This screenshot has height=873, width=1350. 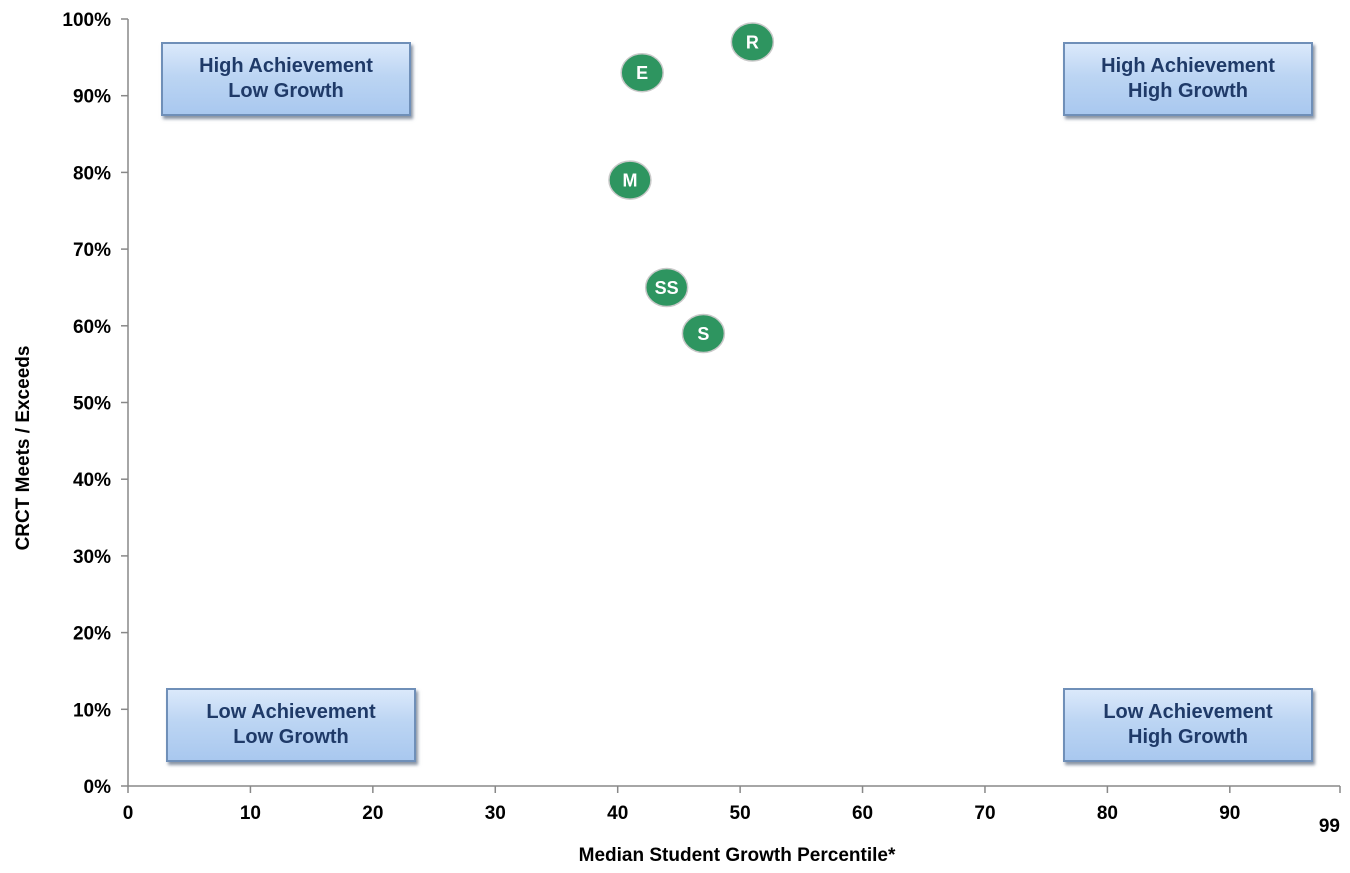 I want to click on data-point-s: S, so click(x=703, y=333).